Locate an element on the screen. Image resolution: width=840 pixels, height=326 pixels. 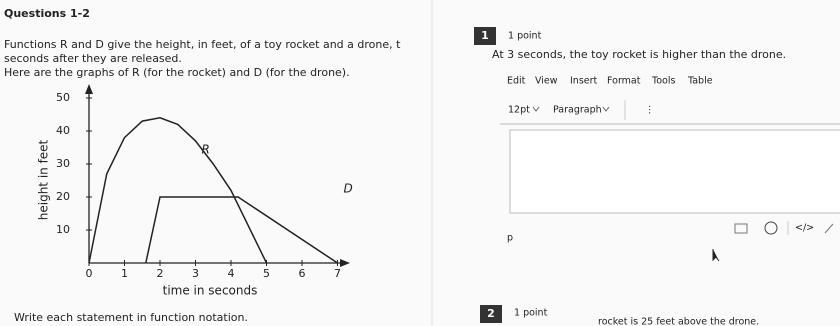
question-number: 2 is located at coordinates (491, 313).